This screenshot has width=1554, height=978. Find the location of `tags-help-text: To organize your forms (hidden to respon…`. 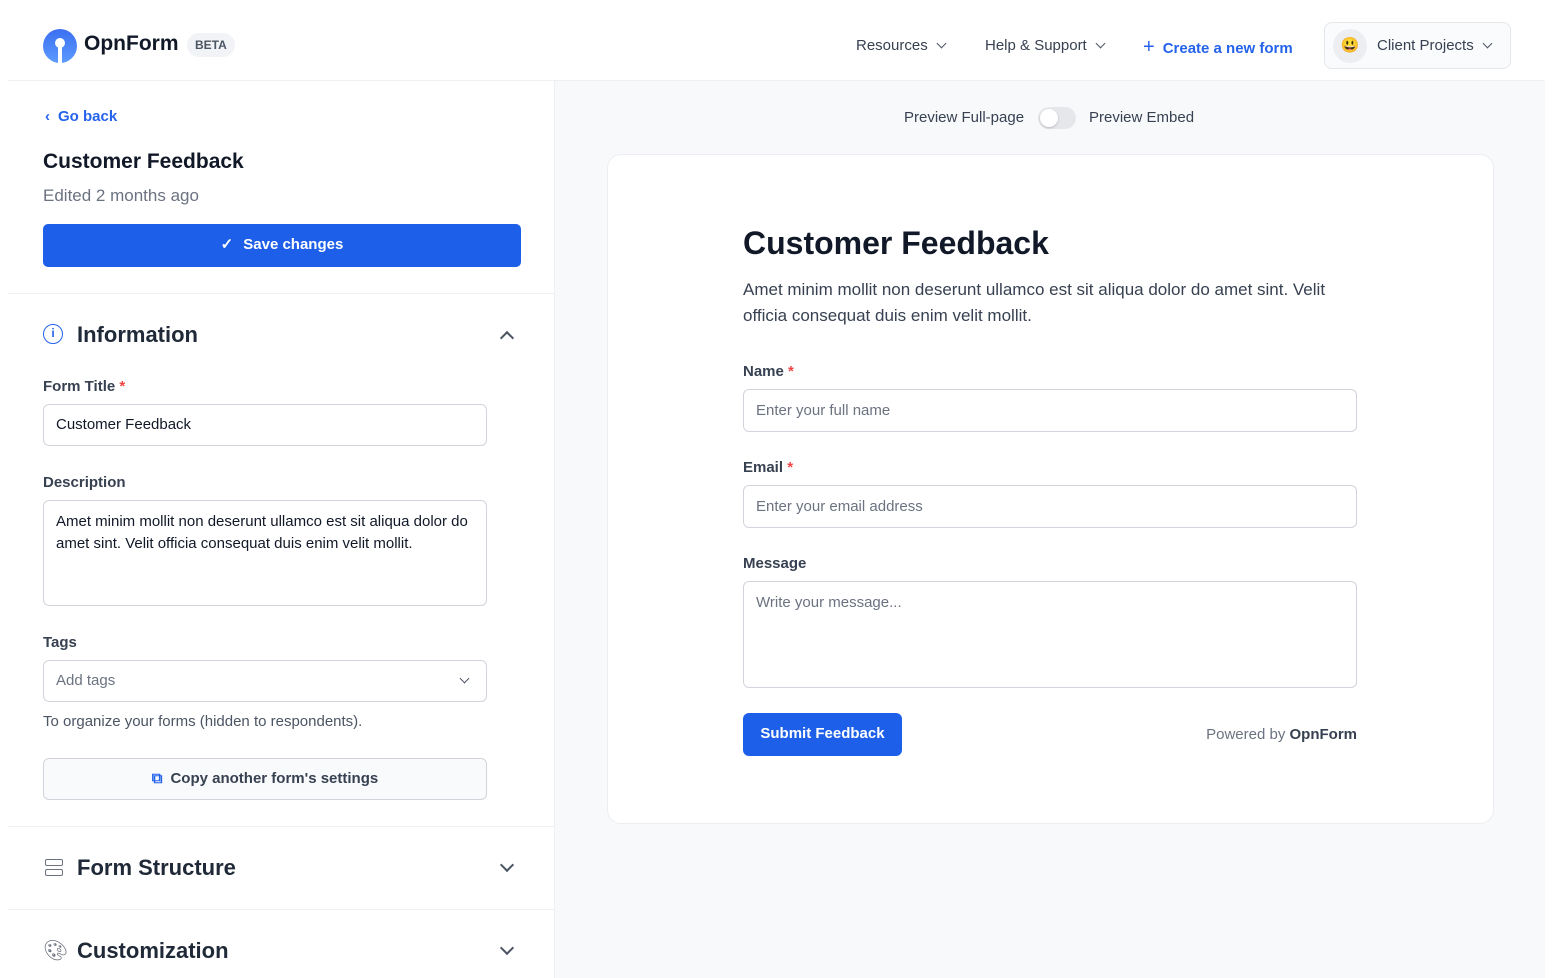

tags-help-text: To organize your forms (hidden to respon… is located at coordinates (203, 721).